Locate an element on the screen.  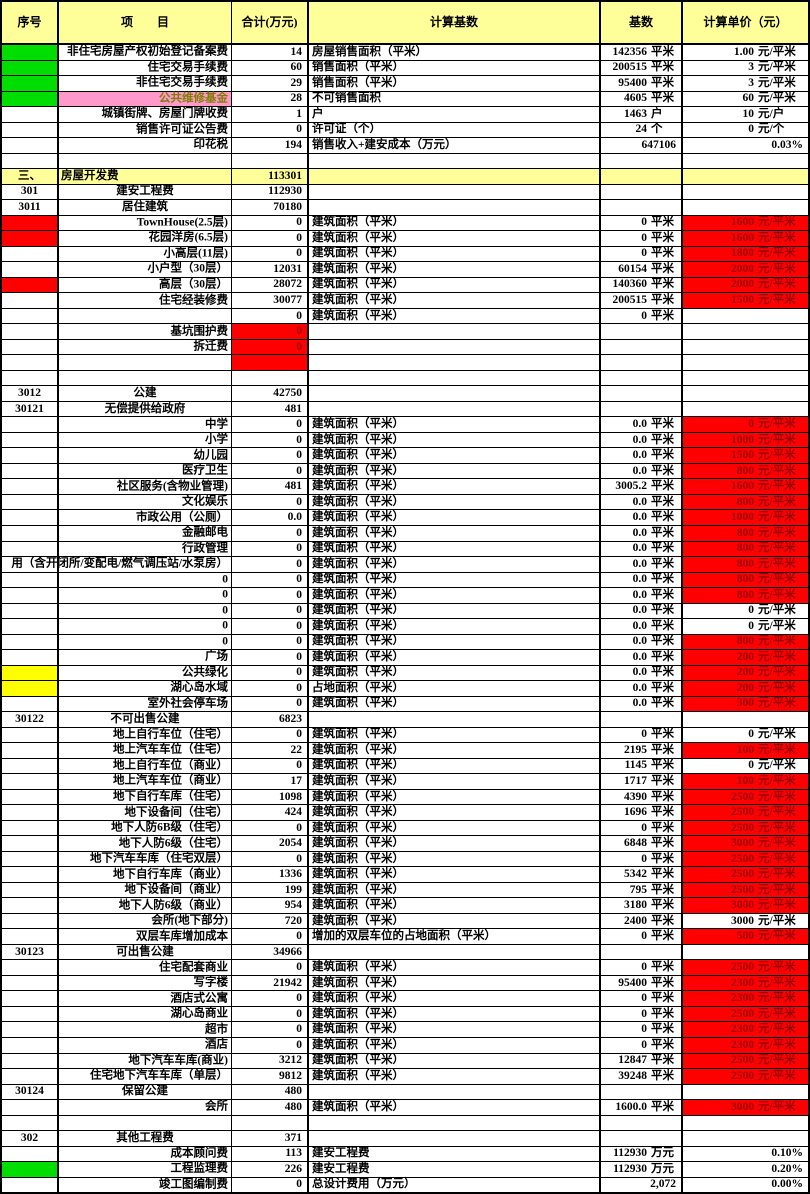
cell-total: 0.0 is located at coordinates (270, 517).